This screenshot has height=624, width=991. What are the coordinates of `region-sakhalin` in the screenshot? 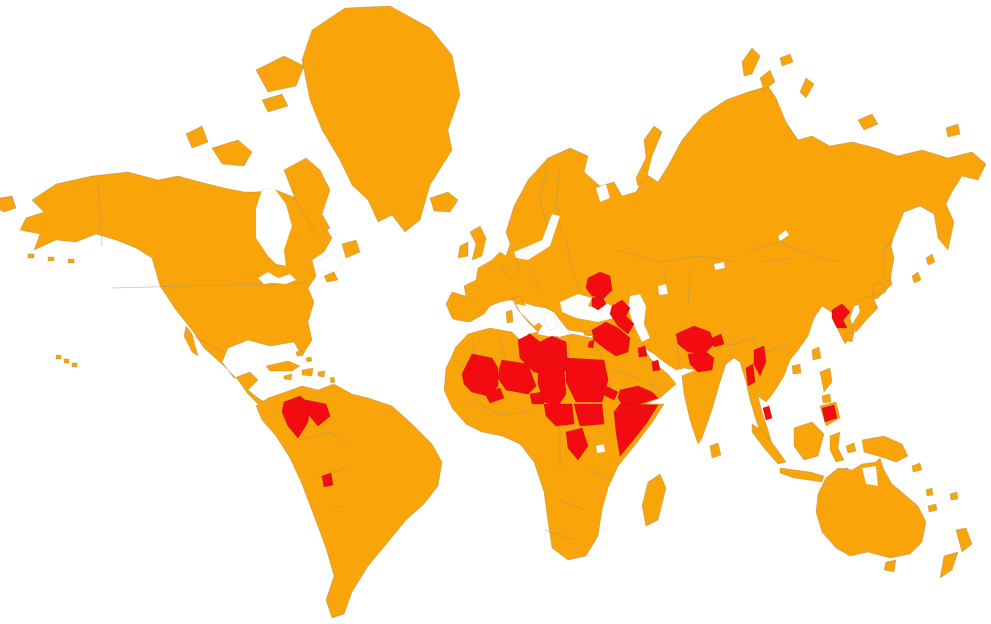 It's located at (889, 262).